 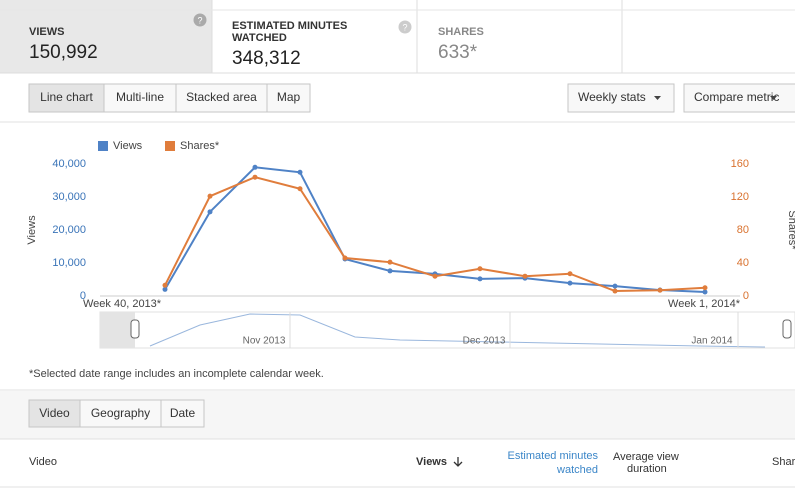 I want to click on navigator, so click(x=447, y=330).